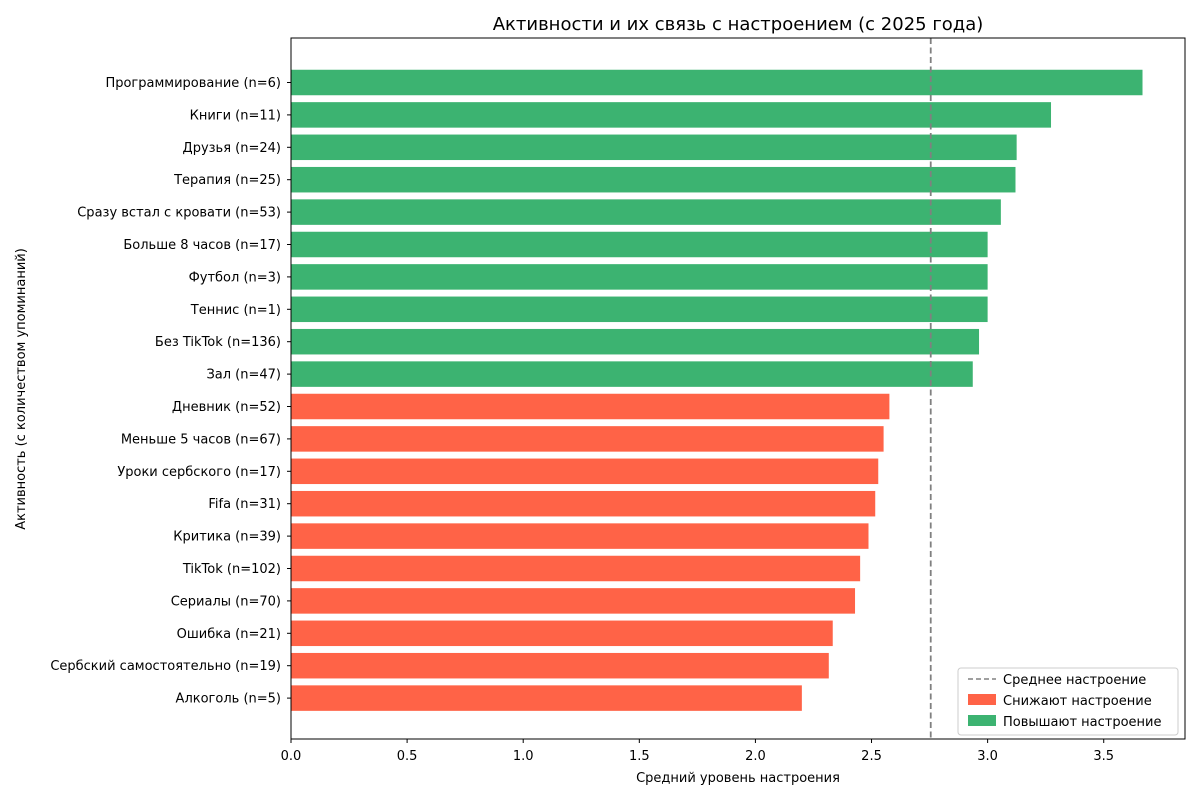 This screenshot has width=1200, height=804. What do you see at coordinates (1074, 680) in the screenshot?
I see `legend-average-label: Среднее настроение` at bounding box center [1074, 680].